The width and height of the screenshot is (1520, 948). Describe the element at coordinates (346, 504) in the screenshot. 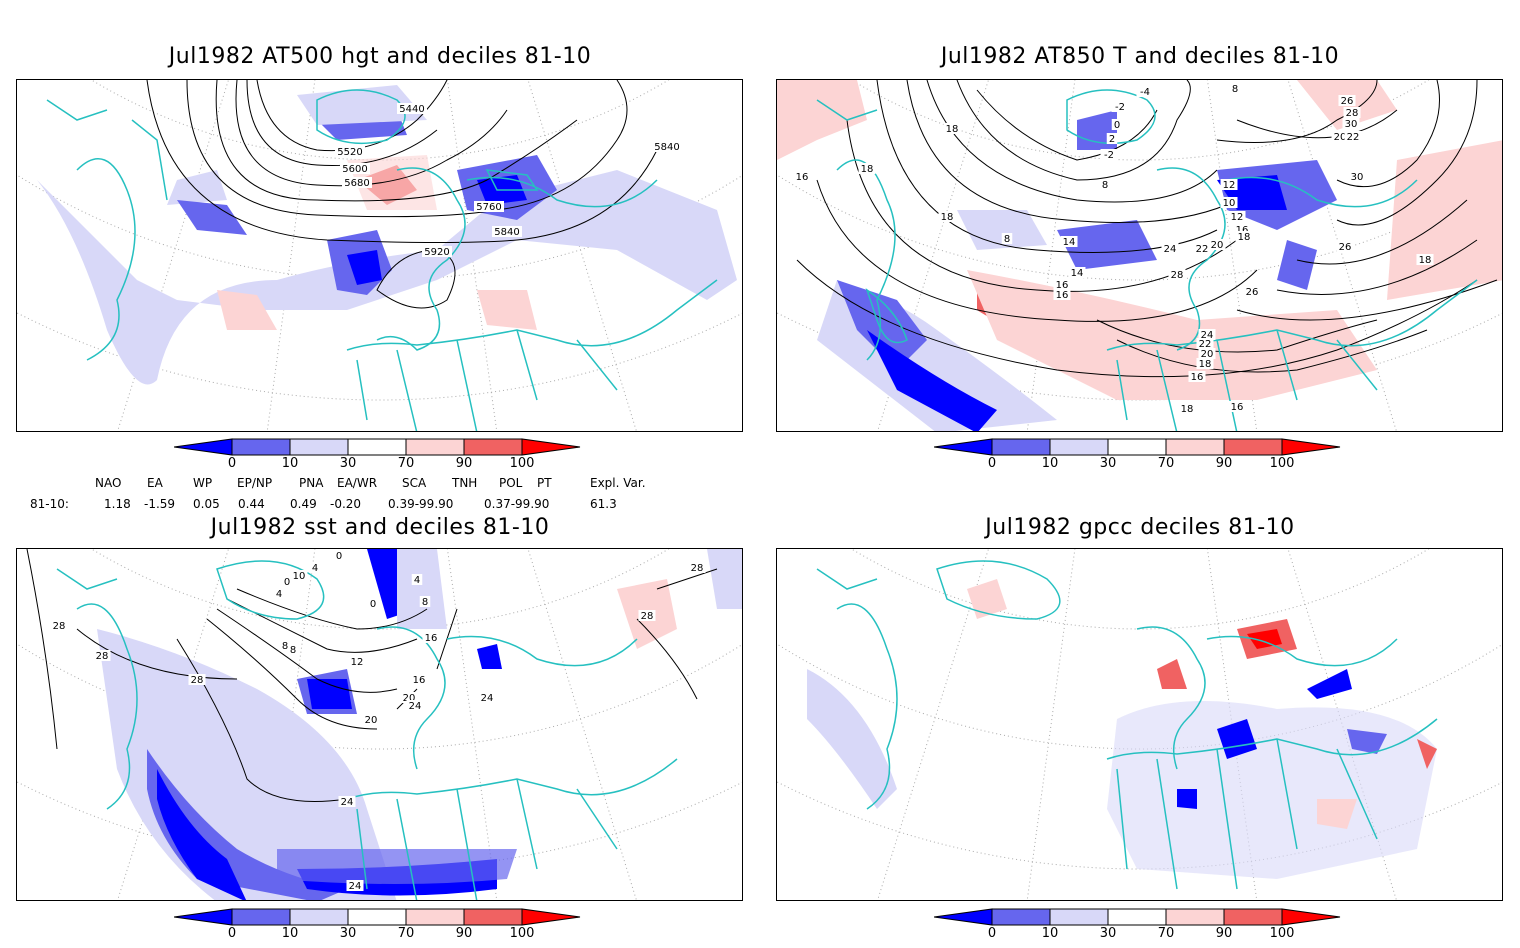

I see `index-value: -0.20` at that location.